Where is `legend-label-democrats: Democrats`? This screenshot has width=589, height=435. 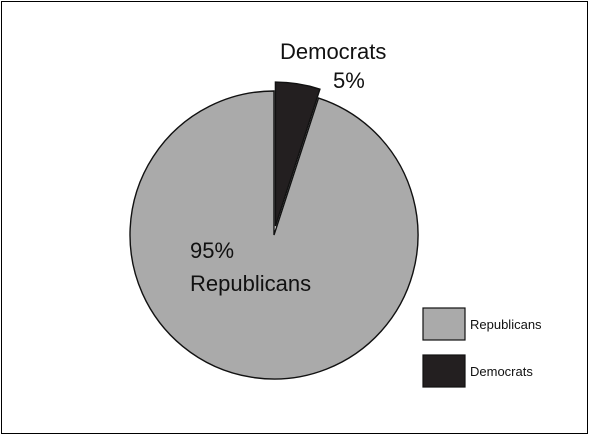 legend-label-democrats: Democrats is located at coordinates (501, 371).